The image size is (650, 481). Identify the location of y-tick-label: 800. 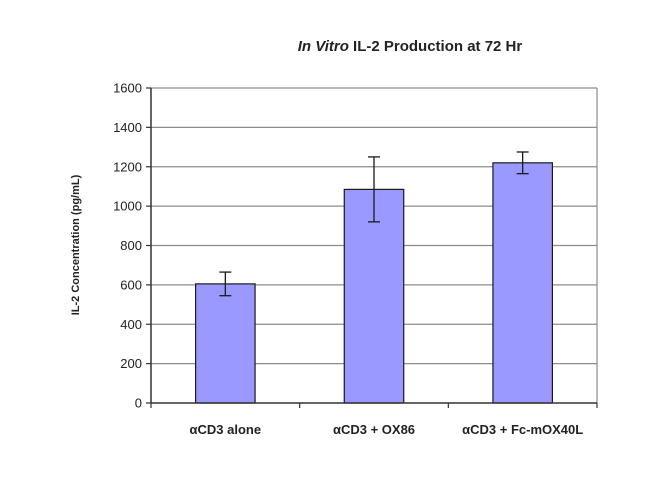
(131, 245).